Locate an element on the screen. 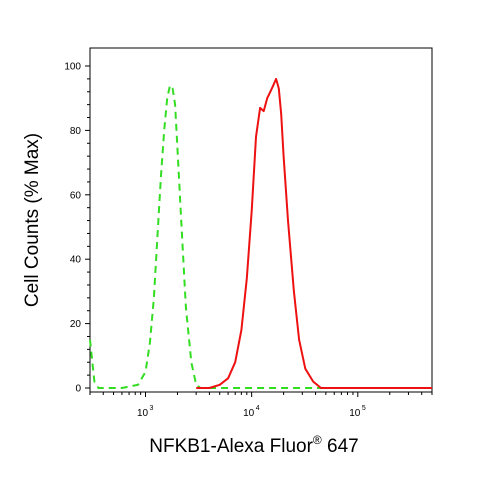 The height and width of the screenshot is (500, 500). registered-mark: ® is located at coordinates (317, 440).